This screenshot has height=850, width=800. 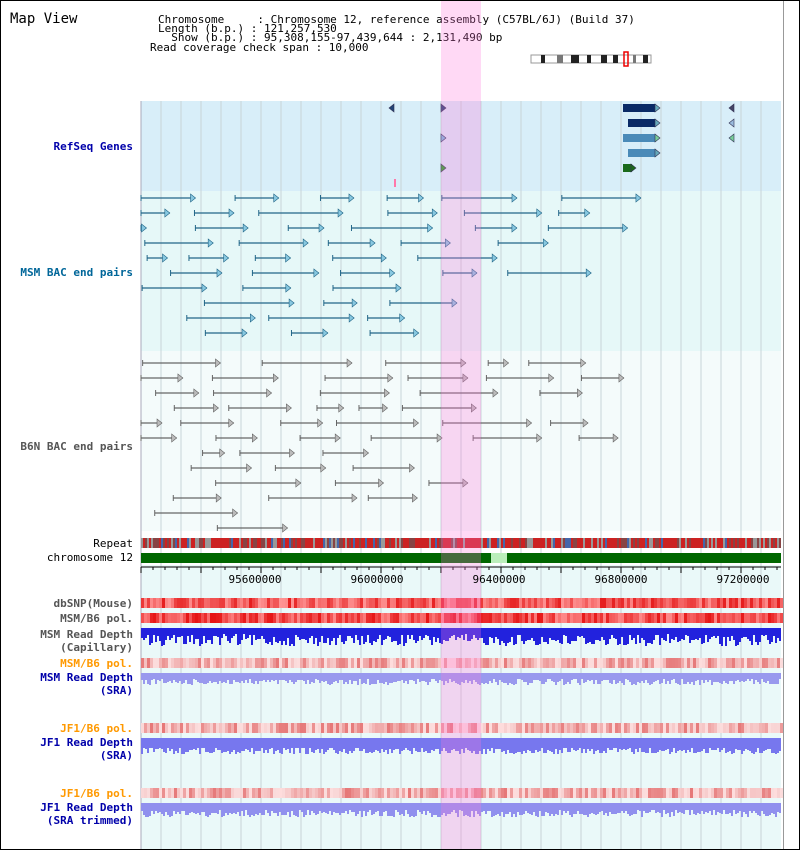 I want to click on track-label-msm-depth-cap: MSM Read Depth (Capillary), so click(x=86, y=641).